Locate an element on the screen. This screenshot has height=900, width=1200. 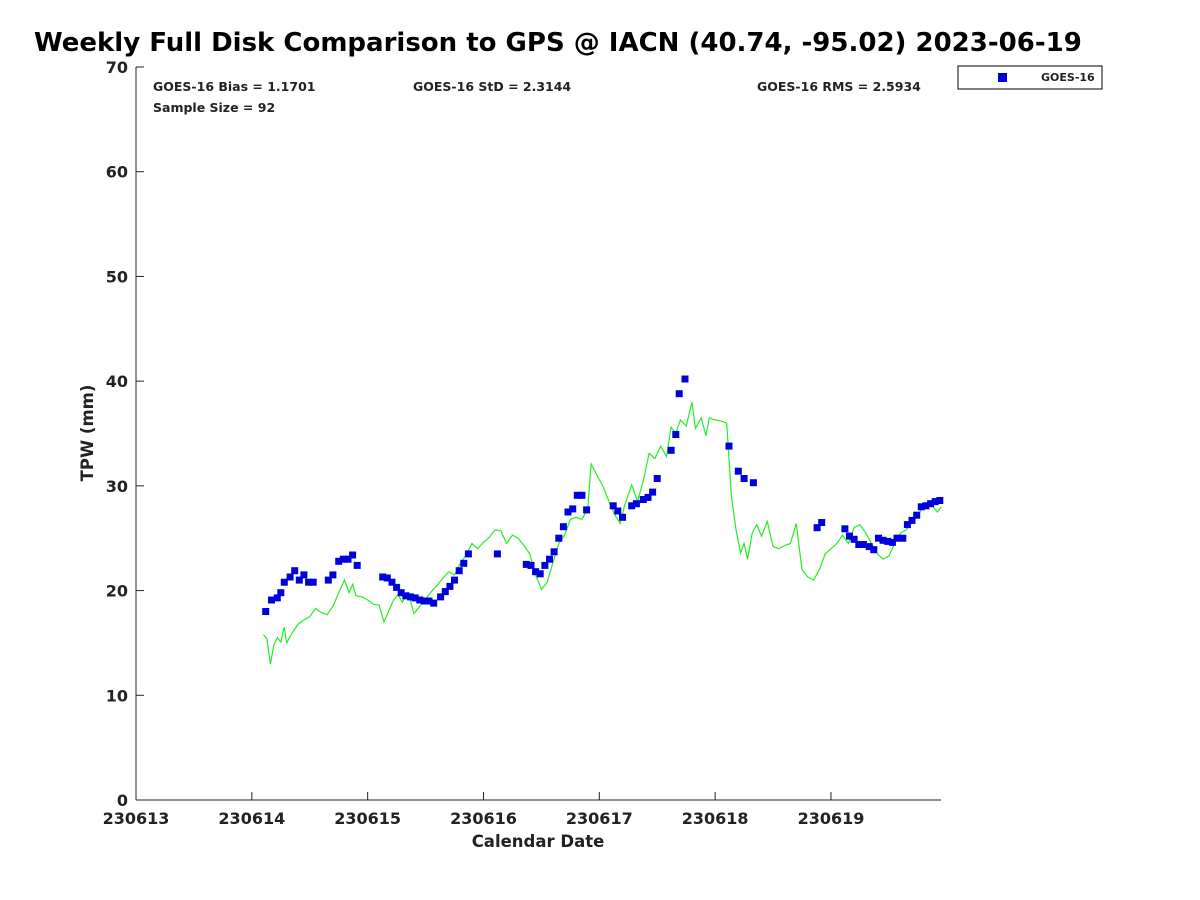
y-tick-label: 60 is located at coordinates (117, 172).